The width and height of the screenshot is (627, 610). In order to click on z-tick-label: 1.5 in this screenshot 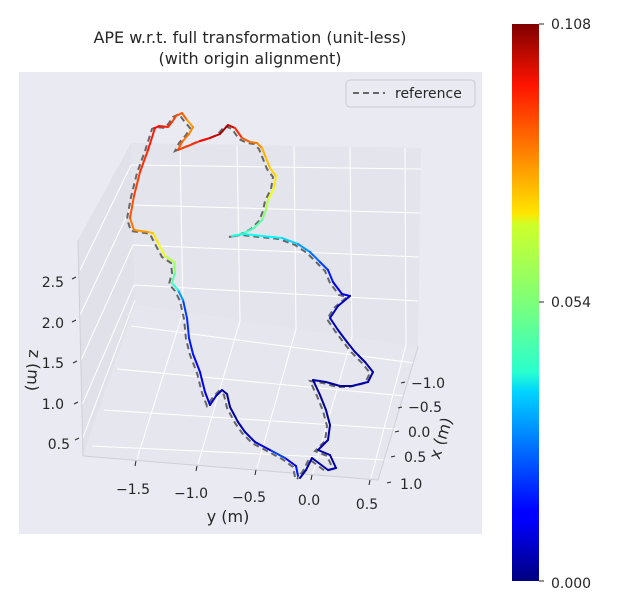, I will do `click(53, 364)`.